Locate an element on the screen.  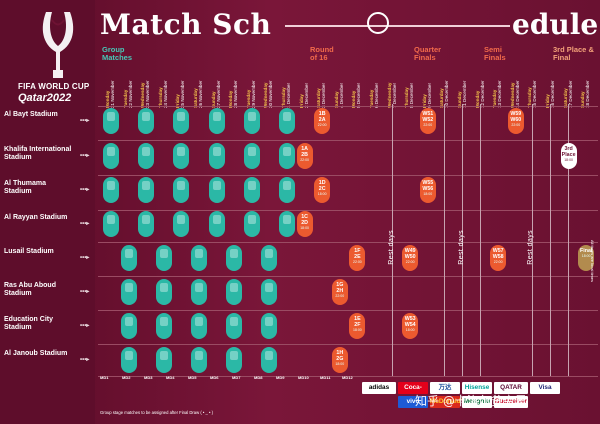
match-label: 2E is located at coordinates (357, 257).